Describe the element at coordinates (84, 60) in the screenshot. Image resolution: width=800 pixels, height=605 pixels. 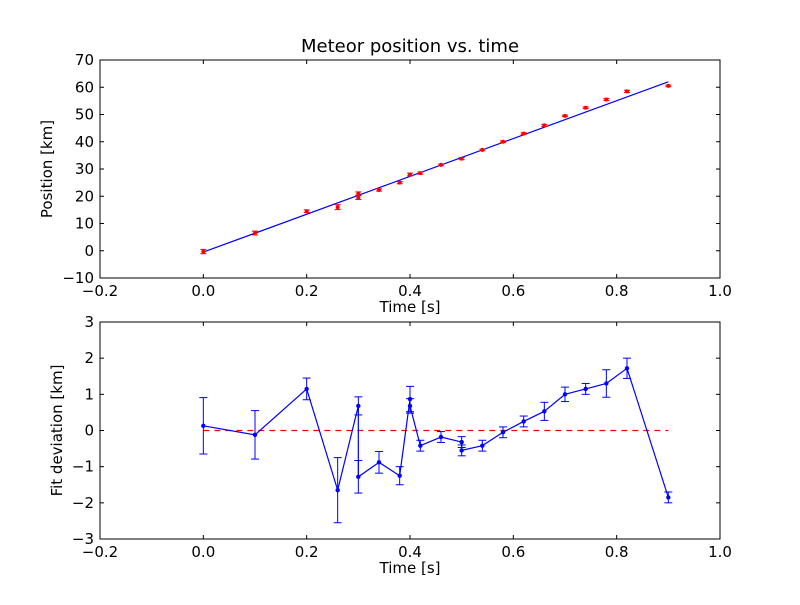
I see `y-tick-label: 70` at that location.